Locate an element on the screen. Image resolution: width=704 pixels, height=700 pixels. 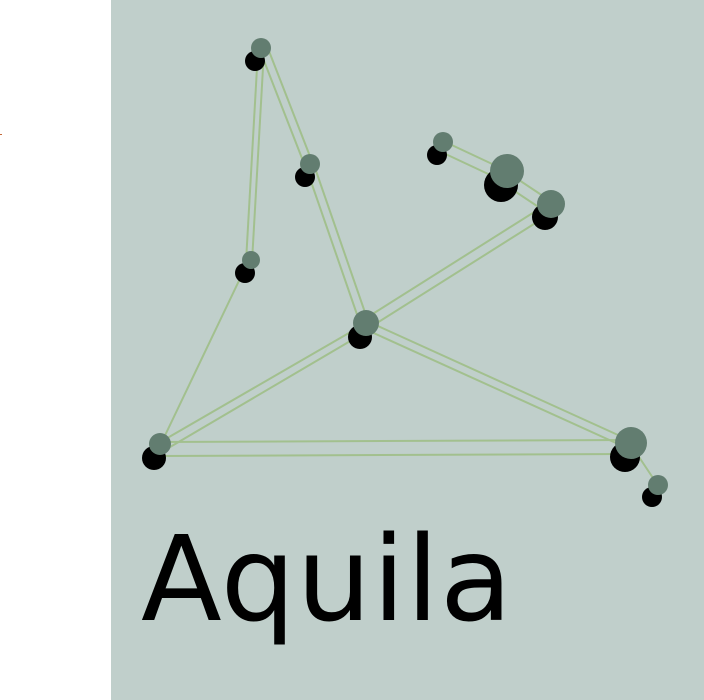
line-f2 is located at coordinates (267, 390).